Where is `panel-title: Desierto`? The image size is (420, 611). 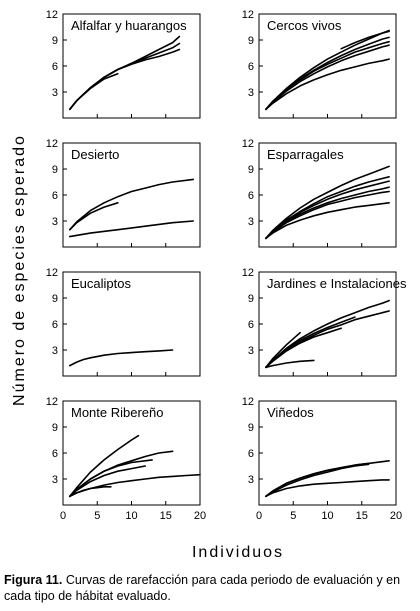
panel-title: Desierto is located at coordinates (95, 154).